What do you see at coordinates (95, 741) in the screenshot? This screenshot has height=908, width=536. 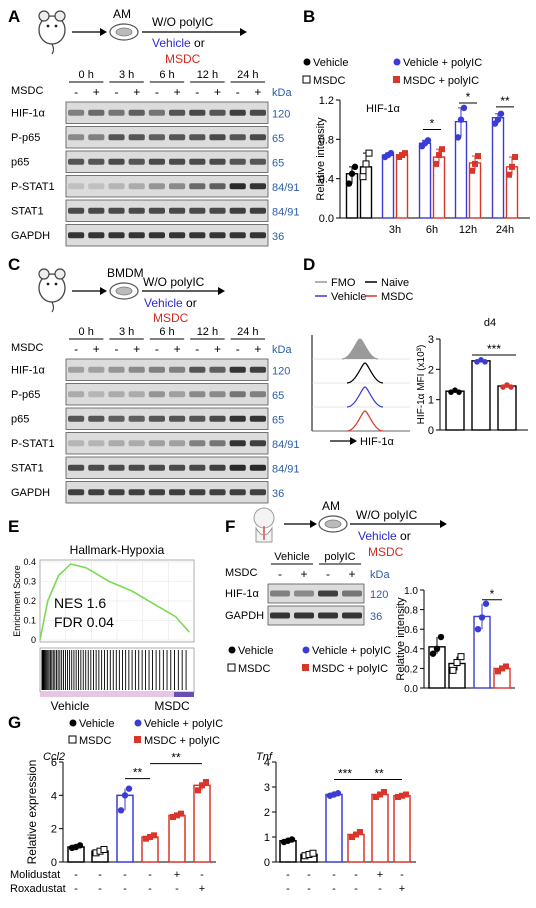 I see `legend-msdc: MSDC` at bounding box center [95, 741].